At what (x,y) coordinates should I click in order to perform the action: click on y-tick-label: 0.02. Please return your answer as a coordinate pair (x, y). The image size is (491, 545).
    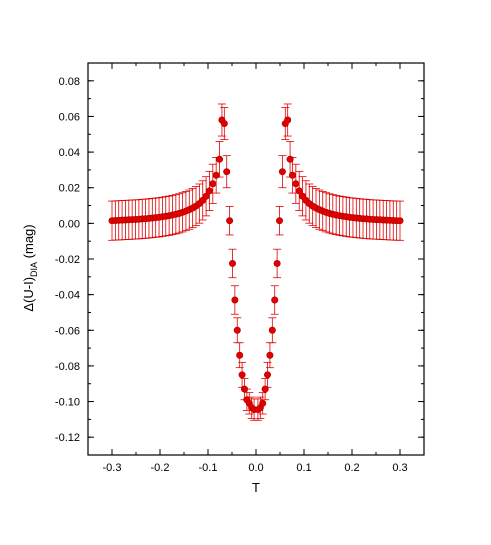
    Looking at the image, I should click on (69, 189).